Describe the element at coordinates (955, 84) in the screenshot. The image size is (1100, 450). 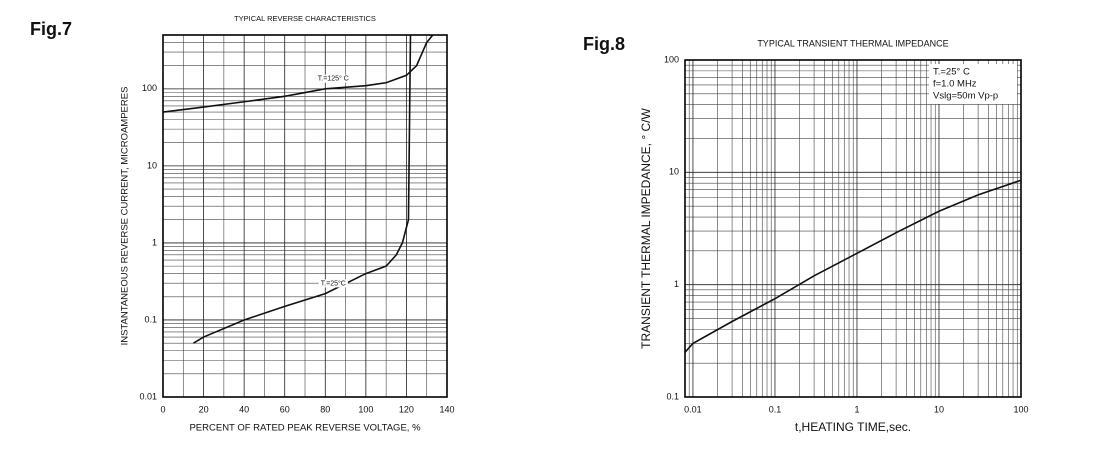
I see `annotation: f=1.0 MHz` at that location.